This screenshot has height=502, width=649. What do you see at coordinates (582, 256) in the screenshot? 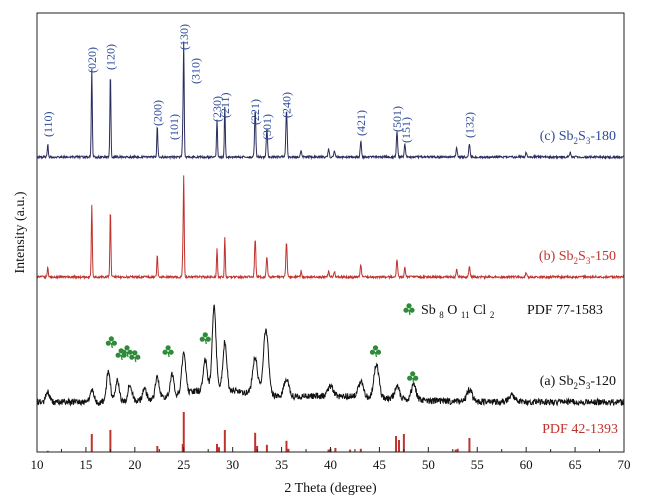
I see `series-label-part-b-2: S` at bounding box center [582, 256].